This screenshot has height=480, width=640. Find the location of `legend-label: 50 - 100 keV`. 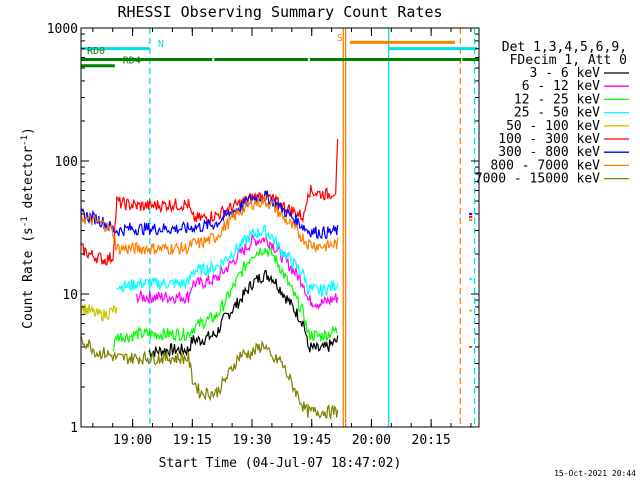

legend-label: 50 - 100 keV is located at coordinates (553, 126).